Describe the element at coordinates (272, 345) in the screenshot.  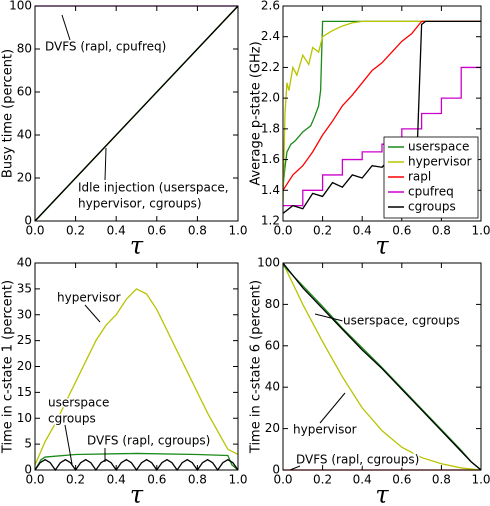
I see `y-tick-label: 60` at that location.